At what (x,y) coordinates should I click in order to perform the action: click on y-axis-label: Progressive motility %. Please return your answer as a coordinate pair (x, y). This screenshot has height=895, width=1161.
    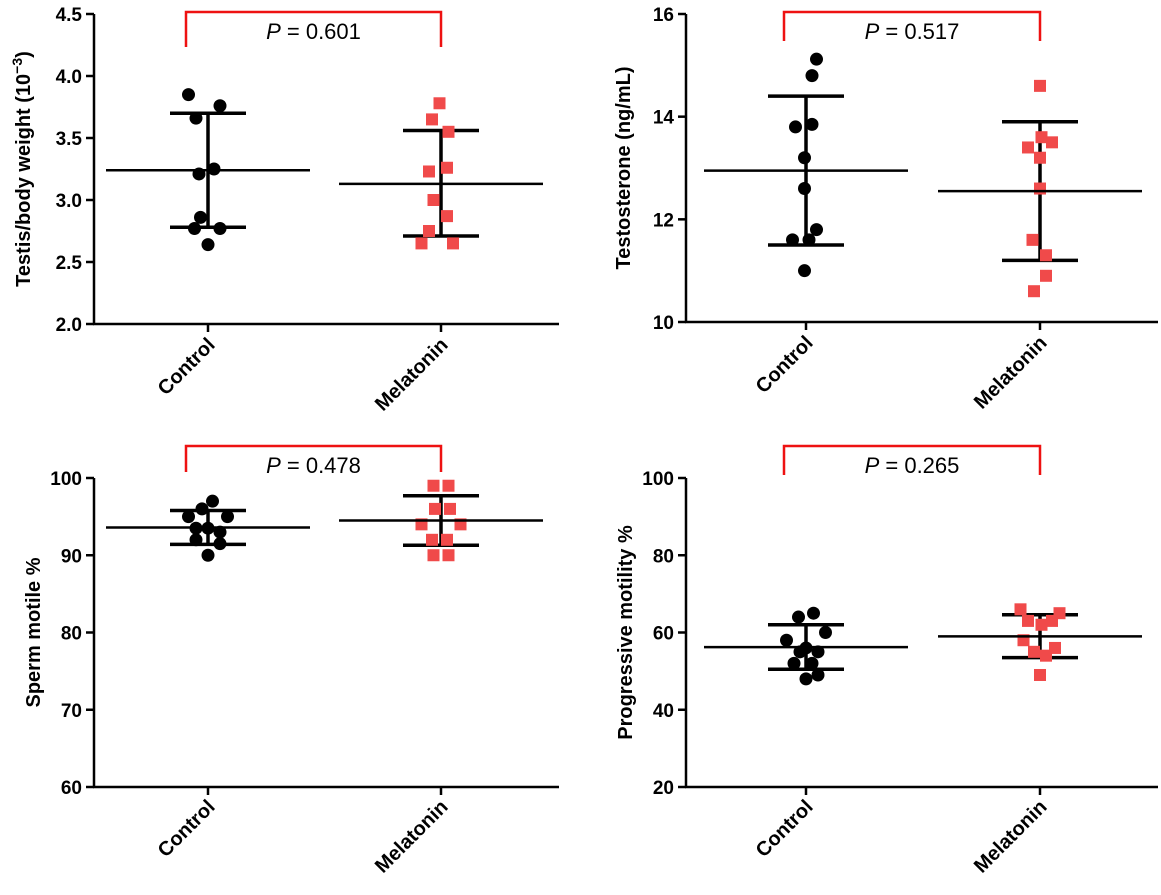
    Looking at the image, I should click on (626, 632).